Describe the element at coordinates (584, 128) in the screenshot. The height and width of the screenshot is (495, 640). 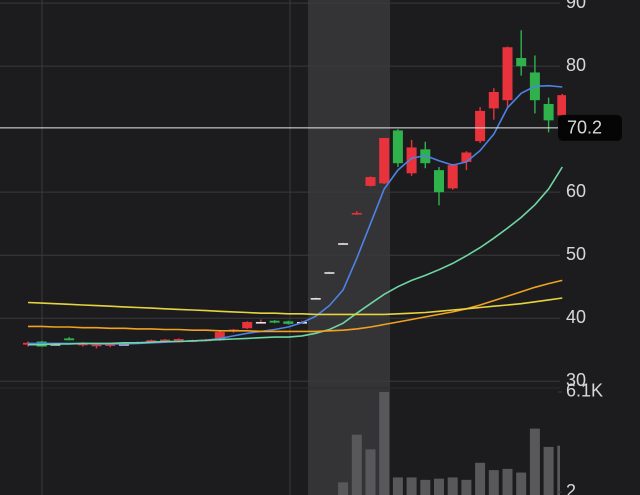
I see `last-price-label: 70.2` at that location.